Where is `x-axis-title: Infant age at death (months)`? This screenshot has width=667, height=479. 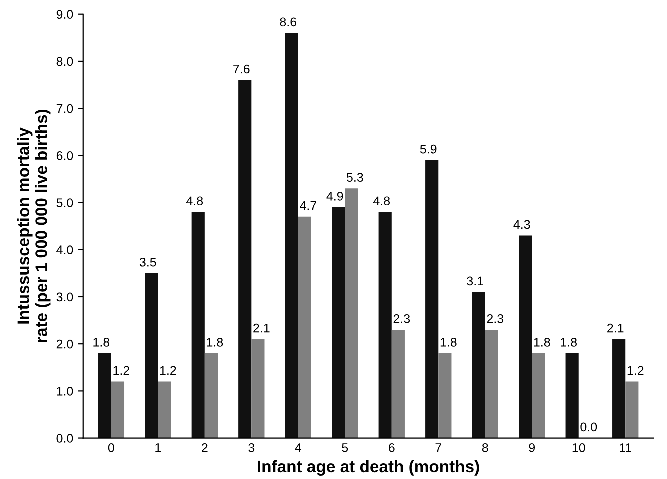 x-axis-title: Infant age at death (months) is located at coordinates (369, 468).